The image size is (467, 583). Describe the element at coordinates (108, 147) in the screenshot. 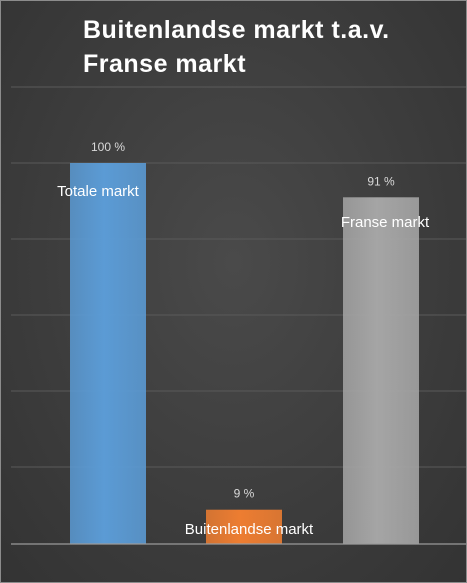

I see `data-label: 100 %` at that location.